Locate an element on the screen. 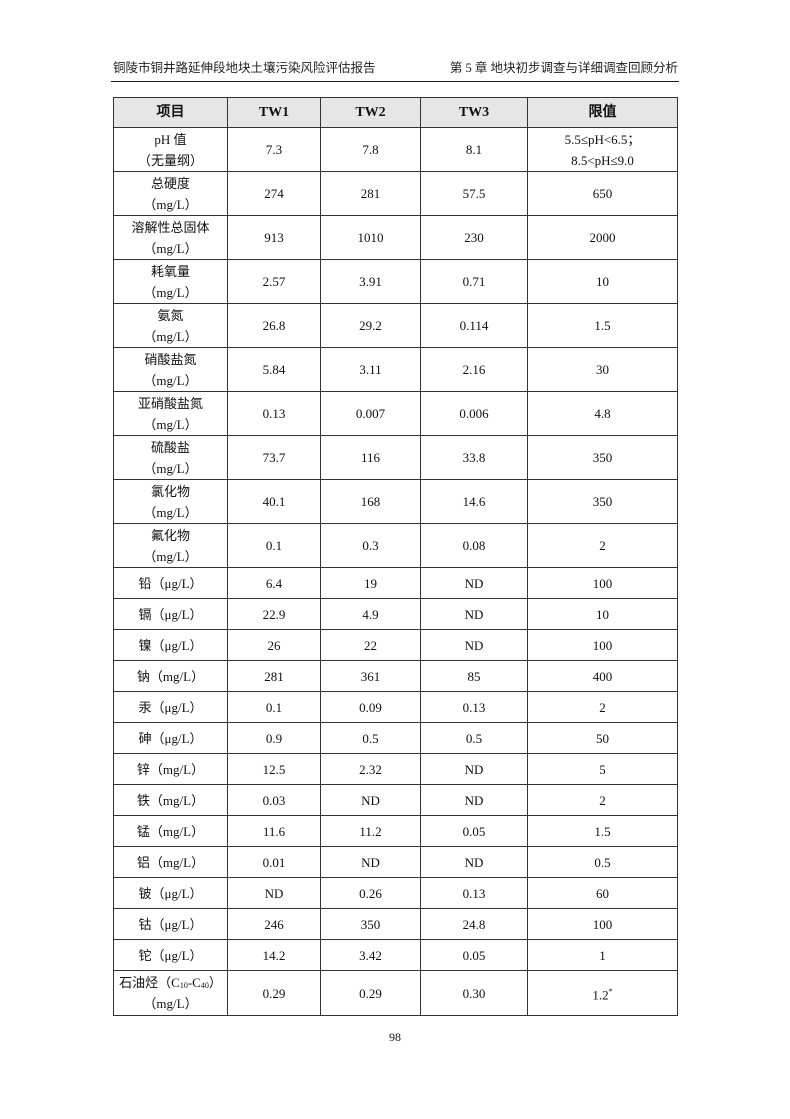  column-header: 项目 is located at coordinates (170, 112).